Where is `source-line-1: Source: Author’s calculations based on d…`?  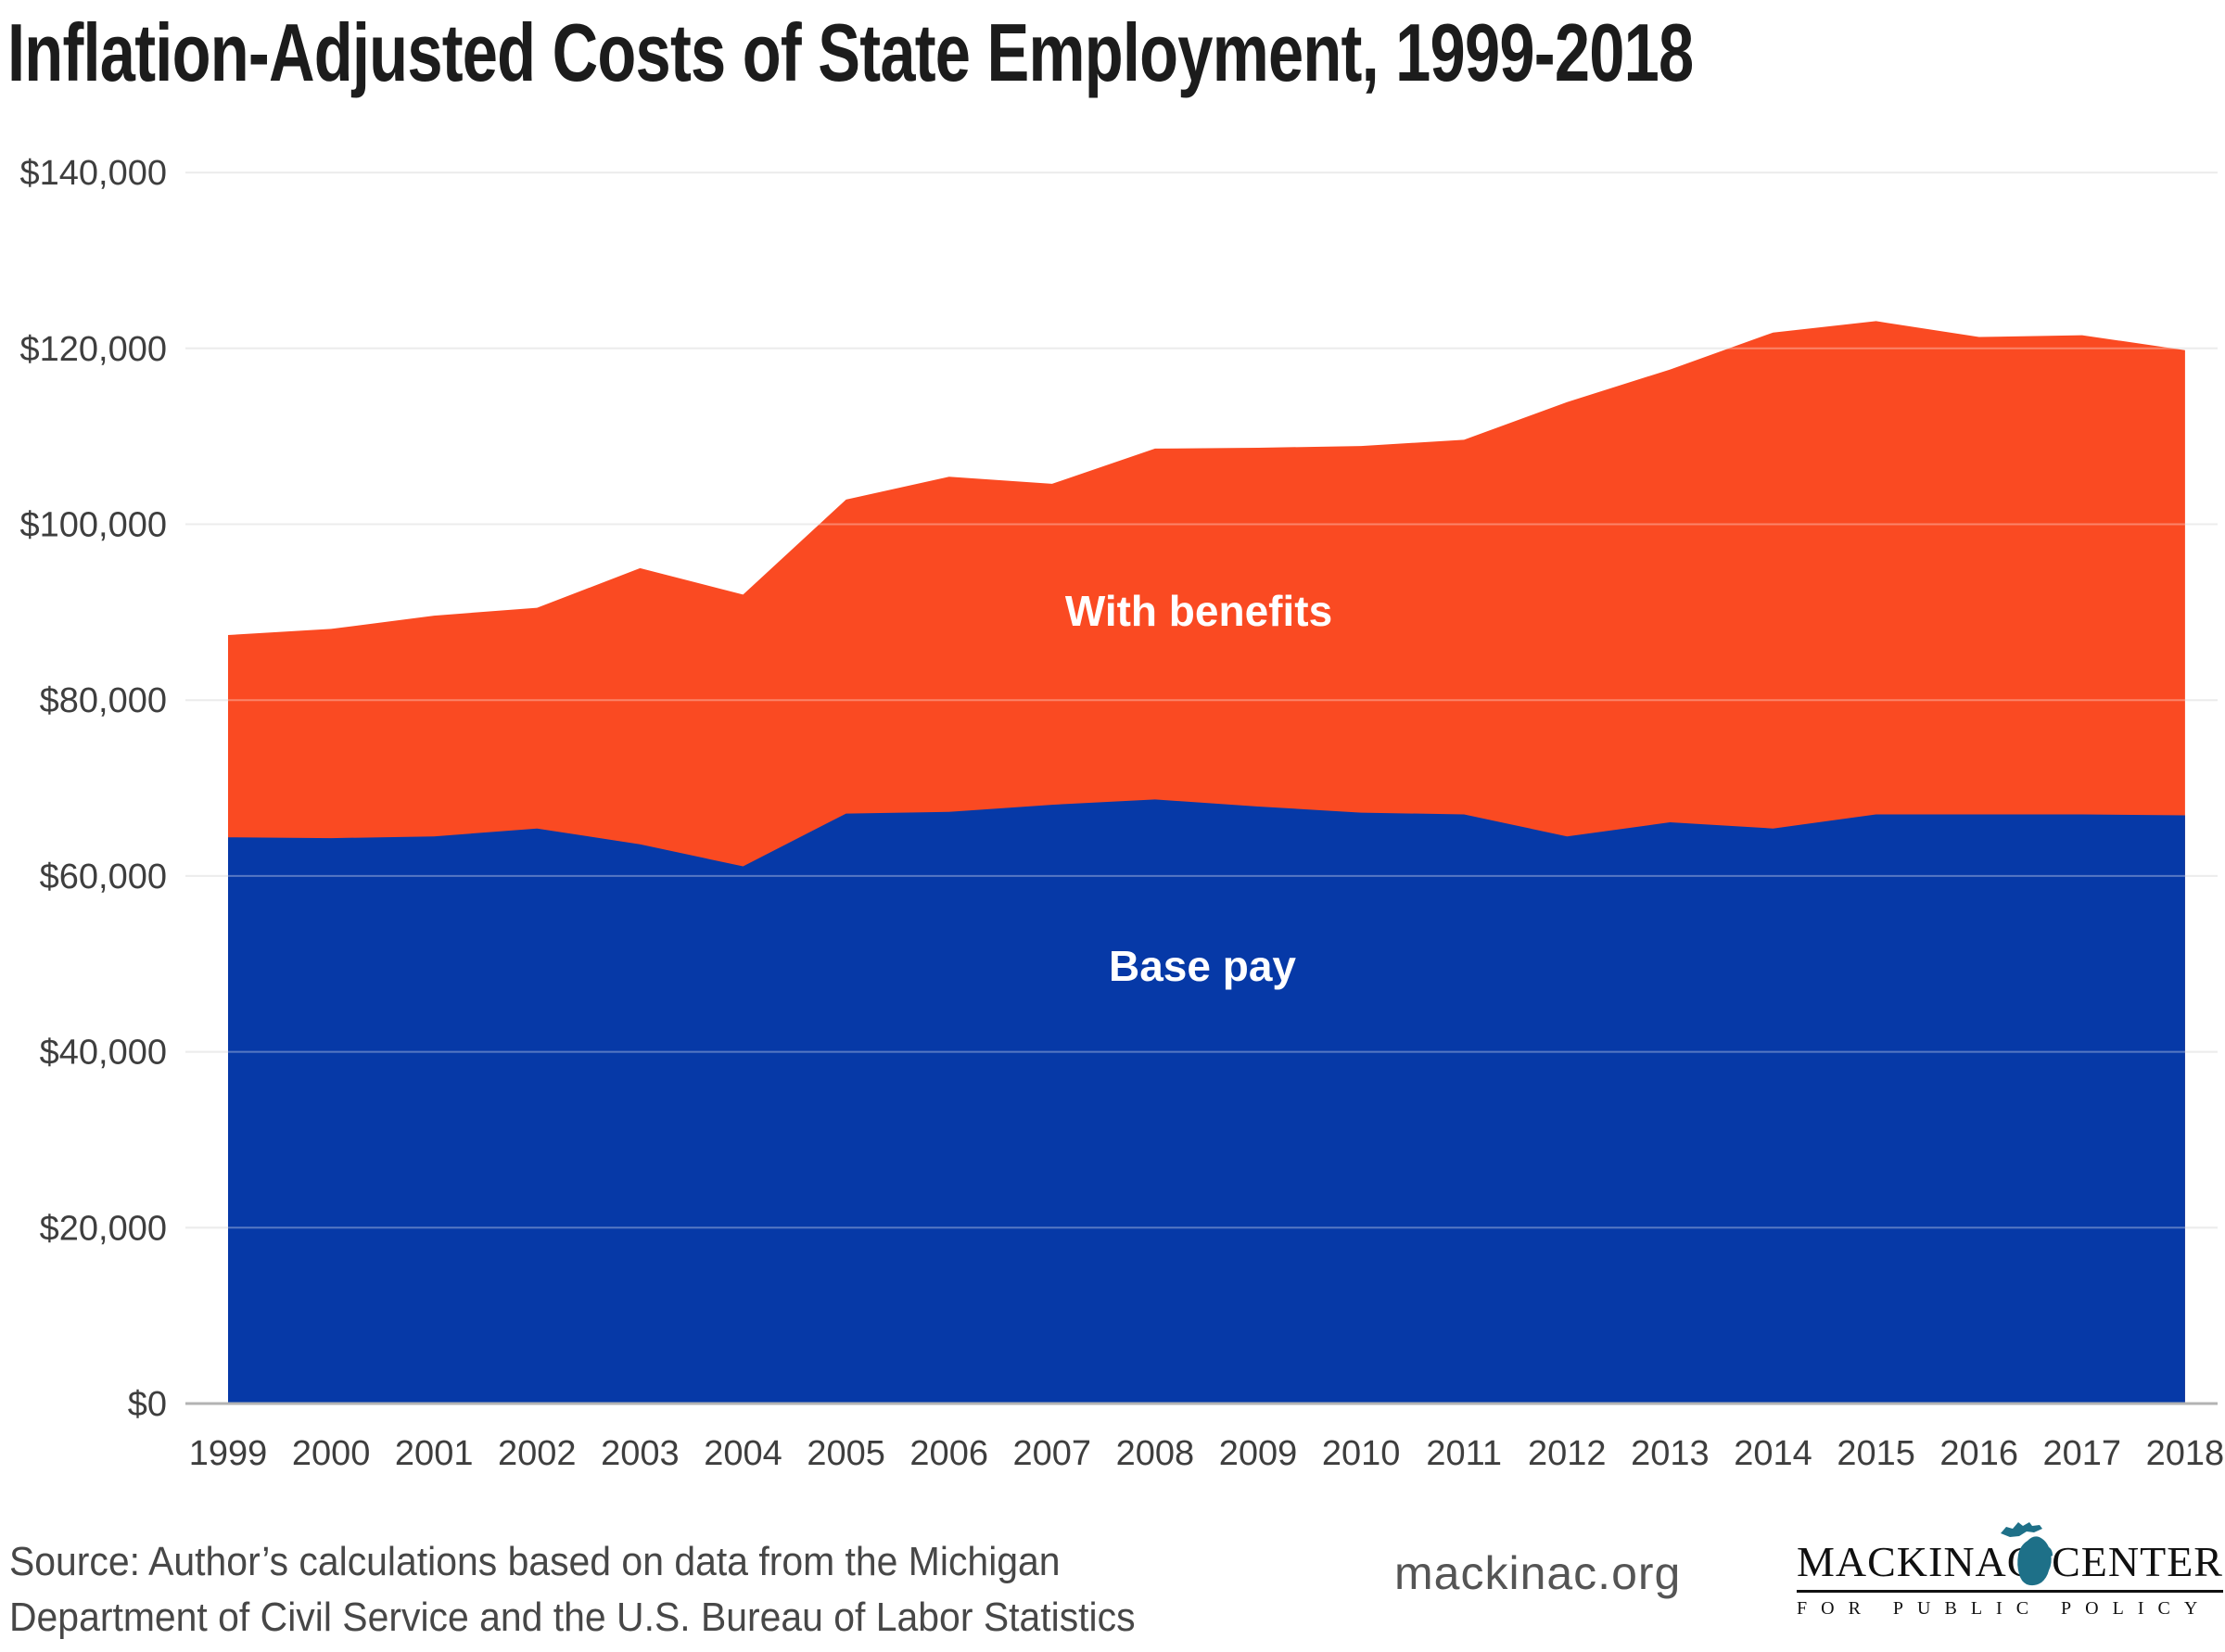 source-line-1: Source: Author’s calculations based on d… is located at coordinates (535, 1562).